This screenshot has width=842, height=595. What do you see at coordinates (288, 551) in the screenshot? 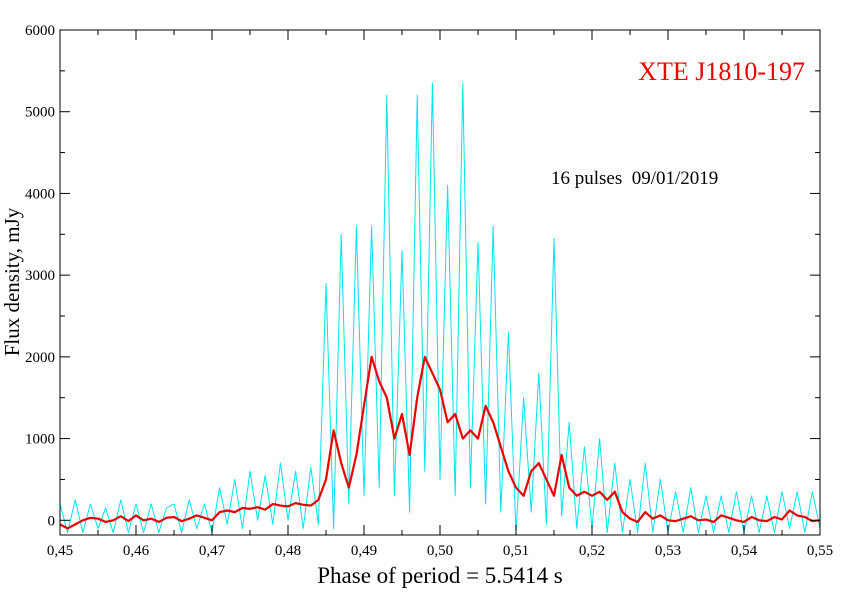
I see `x-tick-label: 0,48` at bounding box center [288, 551].